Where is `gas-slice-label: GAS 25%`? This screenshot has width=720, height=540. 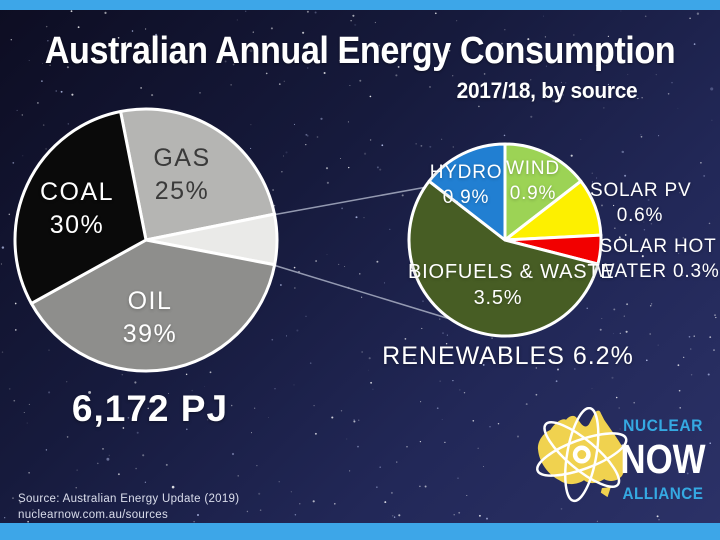 gas-slice-label: GAS 25% is located at coordinates (182, 175).